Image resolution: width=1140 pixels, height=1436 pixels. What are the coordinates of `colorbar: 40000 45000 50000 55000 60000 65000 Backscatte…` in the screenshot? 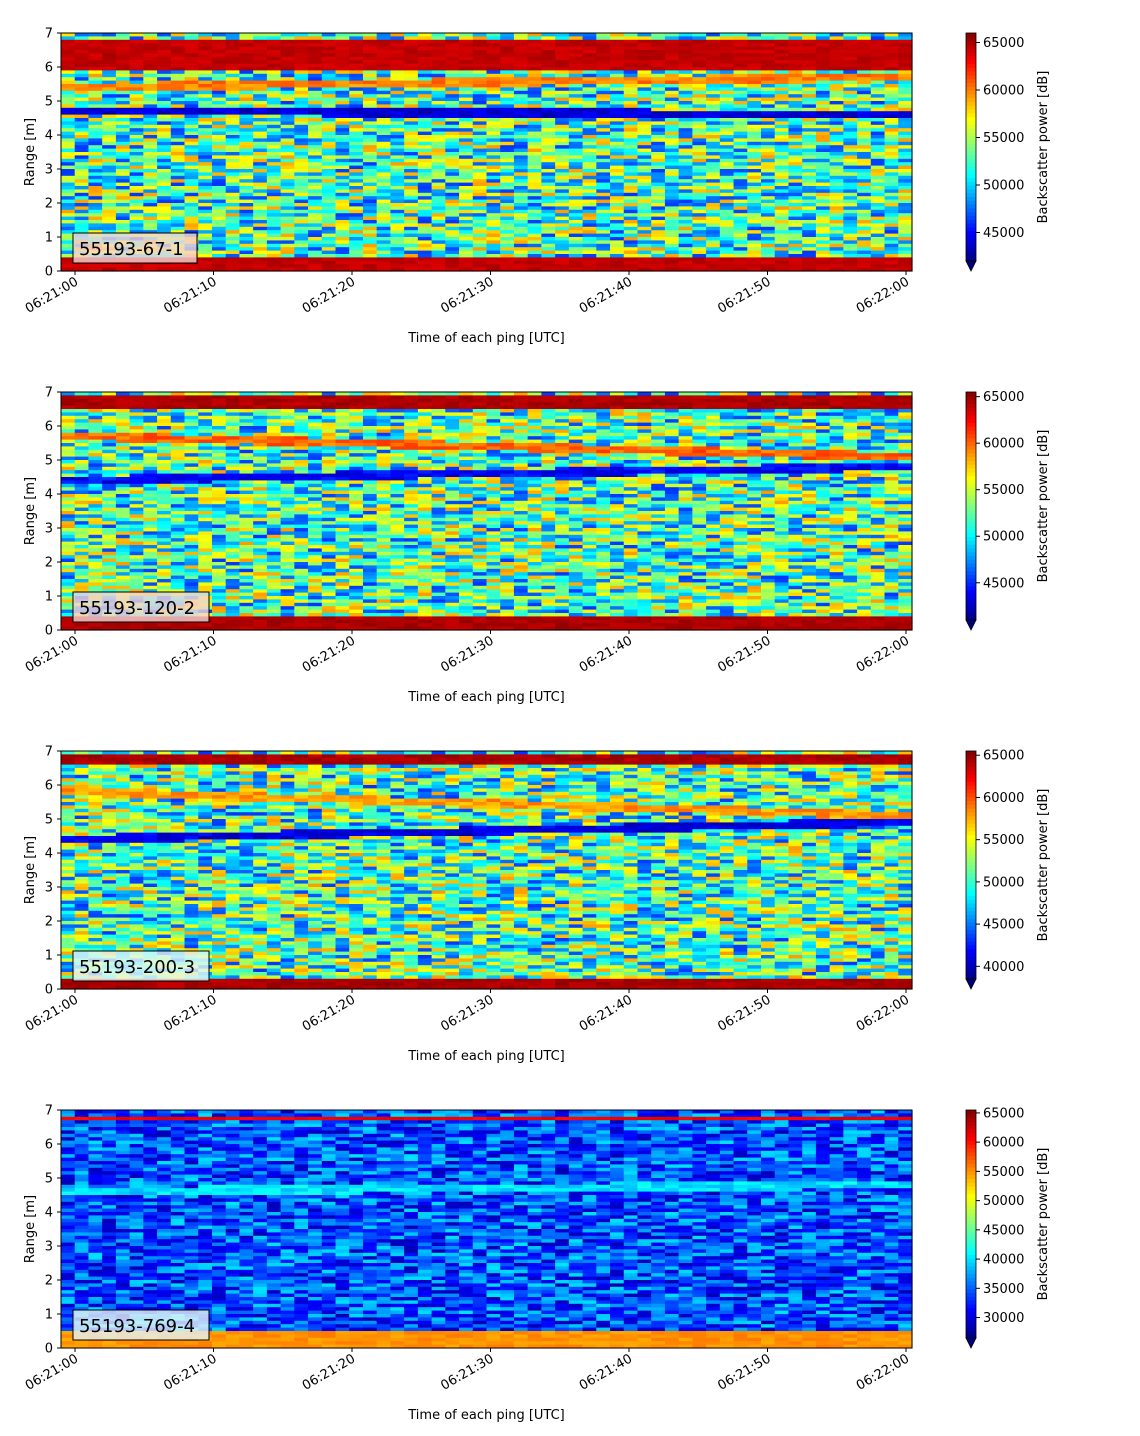 It's located at (1008, 869).